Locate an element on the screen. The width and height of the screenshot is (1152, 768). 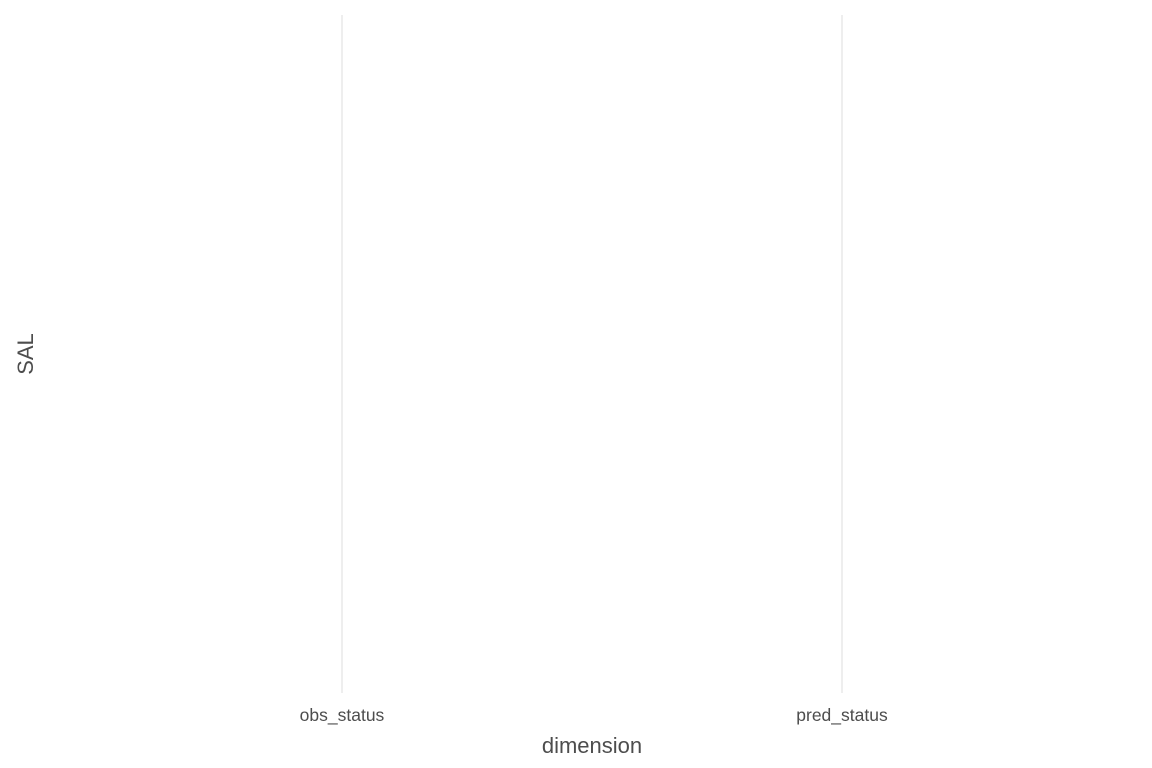
x-tick-label-pred-status: pred_status is located at coordinates (842, 715).